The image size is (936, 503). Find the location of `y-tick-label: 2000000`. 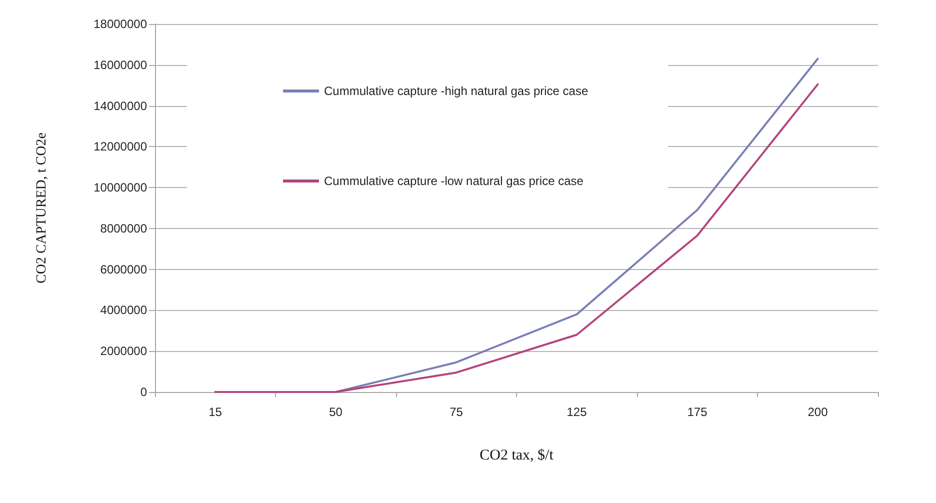

y-tick-label: 2000000 is located at coordinates (124, 351).